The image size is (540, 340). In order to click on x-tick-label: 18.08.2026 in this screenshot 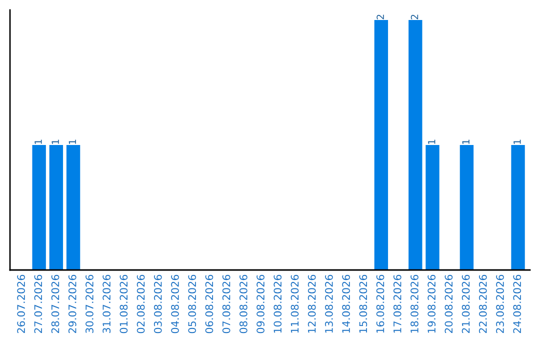, I will do `click(414, 303)`.